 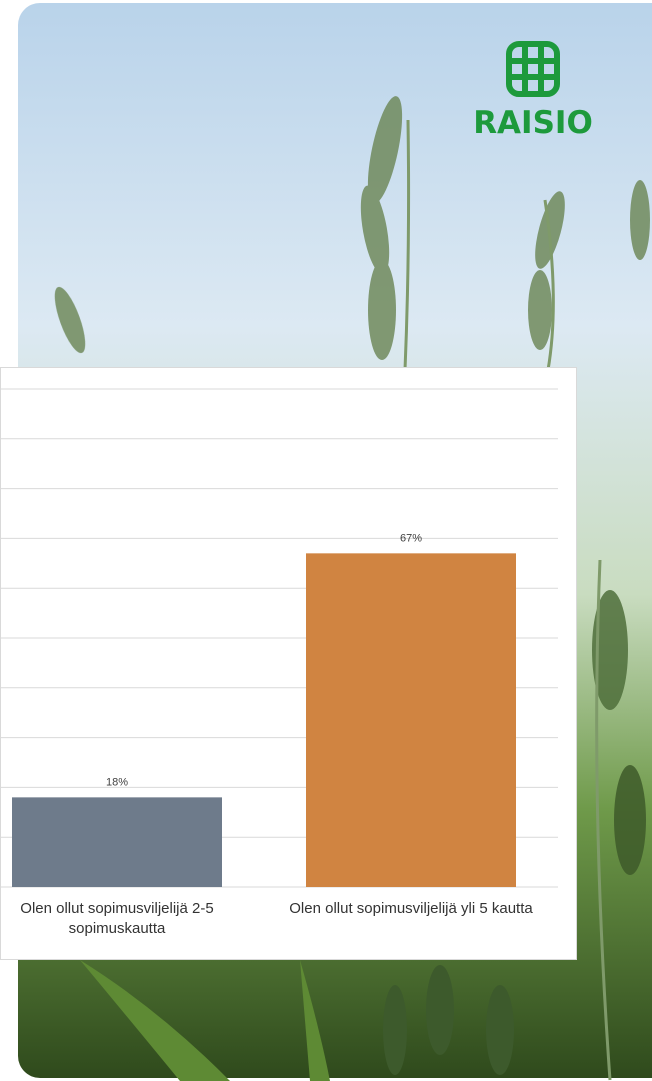 I want to click on data-label: 67%, so click(x=411, y=538).